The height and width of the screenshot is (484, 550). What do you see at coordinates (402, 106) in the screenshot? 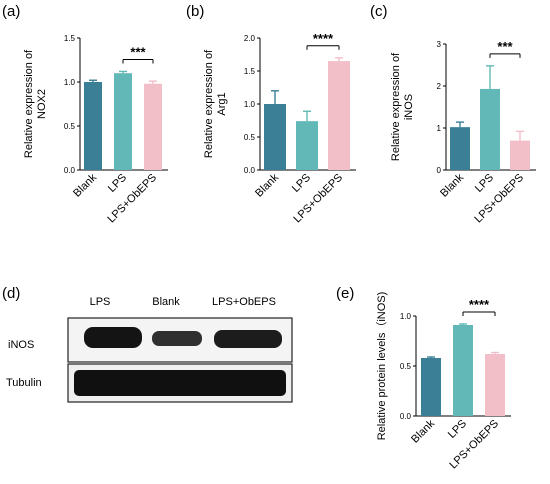
I see `y-axis-label: Relative expression ofiNOS` at bounding box center [402, 106].